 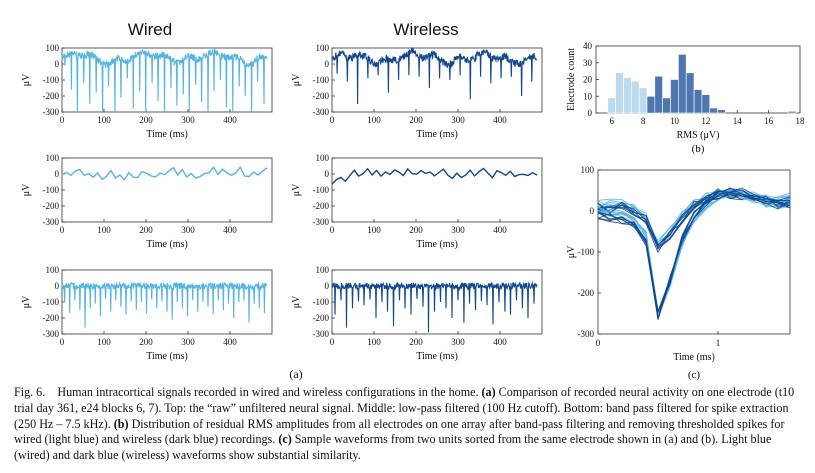 I want to click on wired-header: Wired, so click(x=150, y=29).